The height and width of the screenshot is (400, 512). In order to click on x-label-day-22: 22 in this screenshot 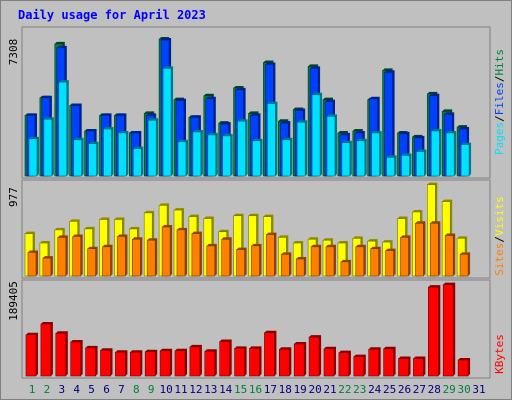, I will do `click(344, 389)`.